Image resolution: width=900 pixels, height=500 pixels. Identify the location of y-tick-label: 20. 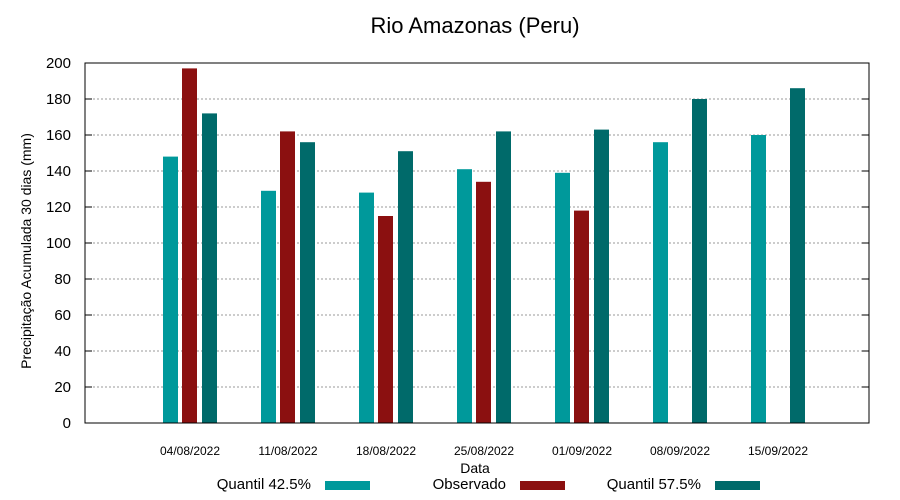
(62, 387).